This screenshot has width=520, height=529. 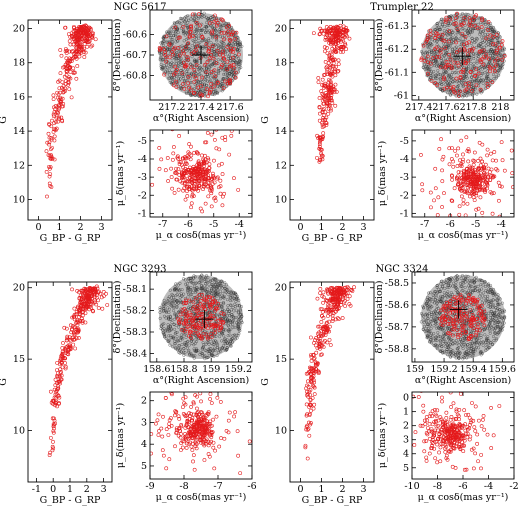 What do you see at coordinates (473, 107) in the screenshot?
I see `sky-xtick-label: 217.8` at bounding box center [473, 107].